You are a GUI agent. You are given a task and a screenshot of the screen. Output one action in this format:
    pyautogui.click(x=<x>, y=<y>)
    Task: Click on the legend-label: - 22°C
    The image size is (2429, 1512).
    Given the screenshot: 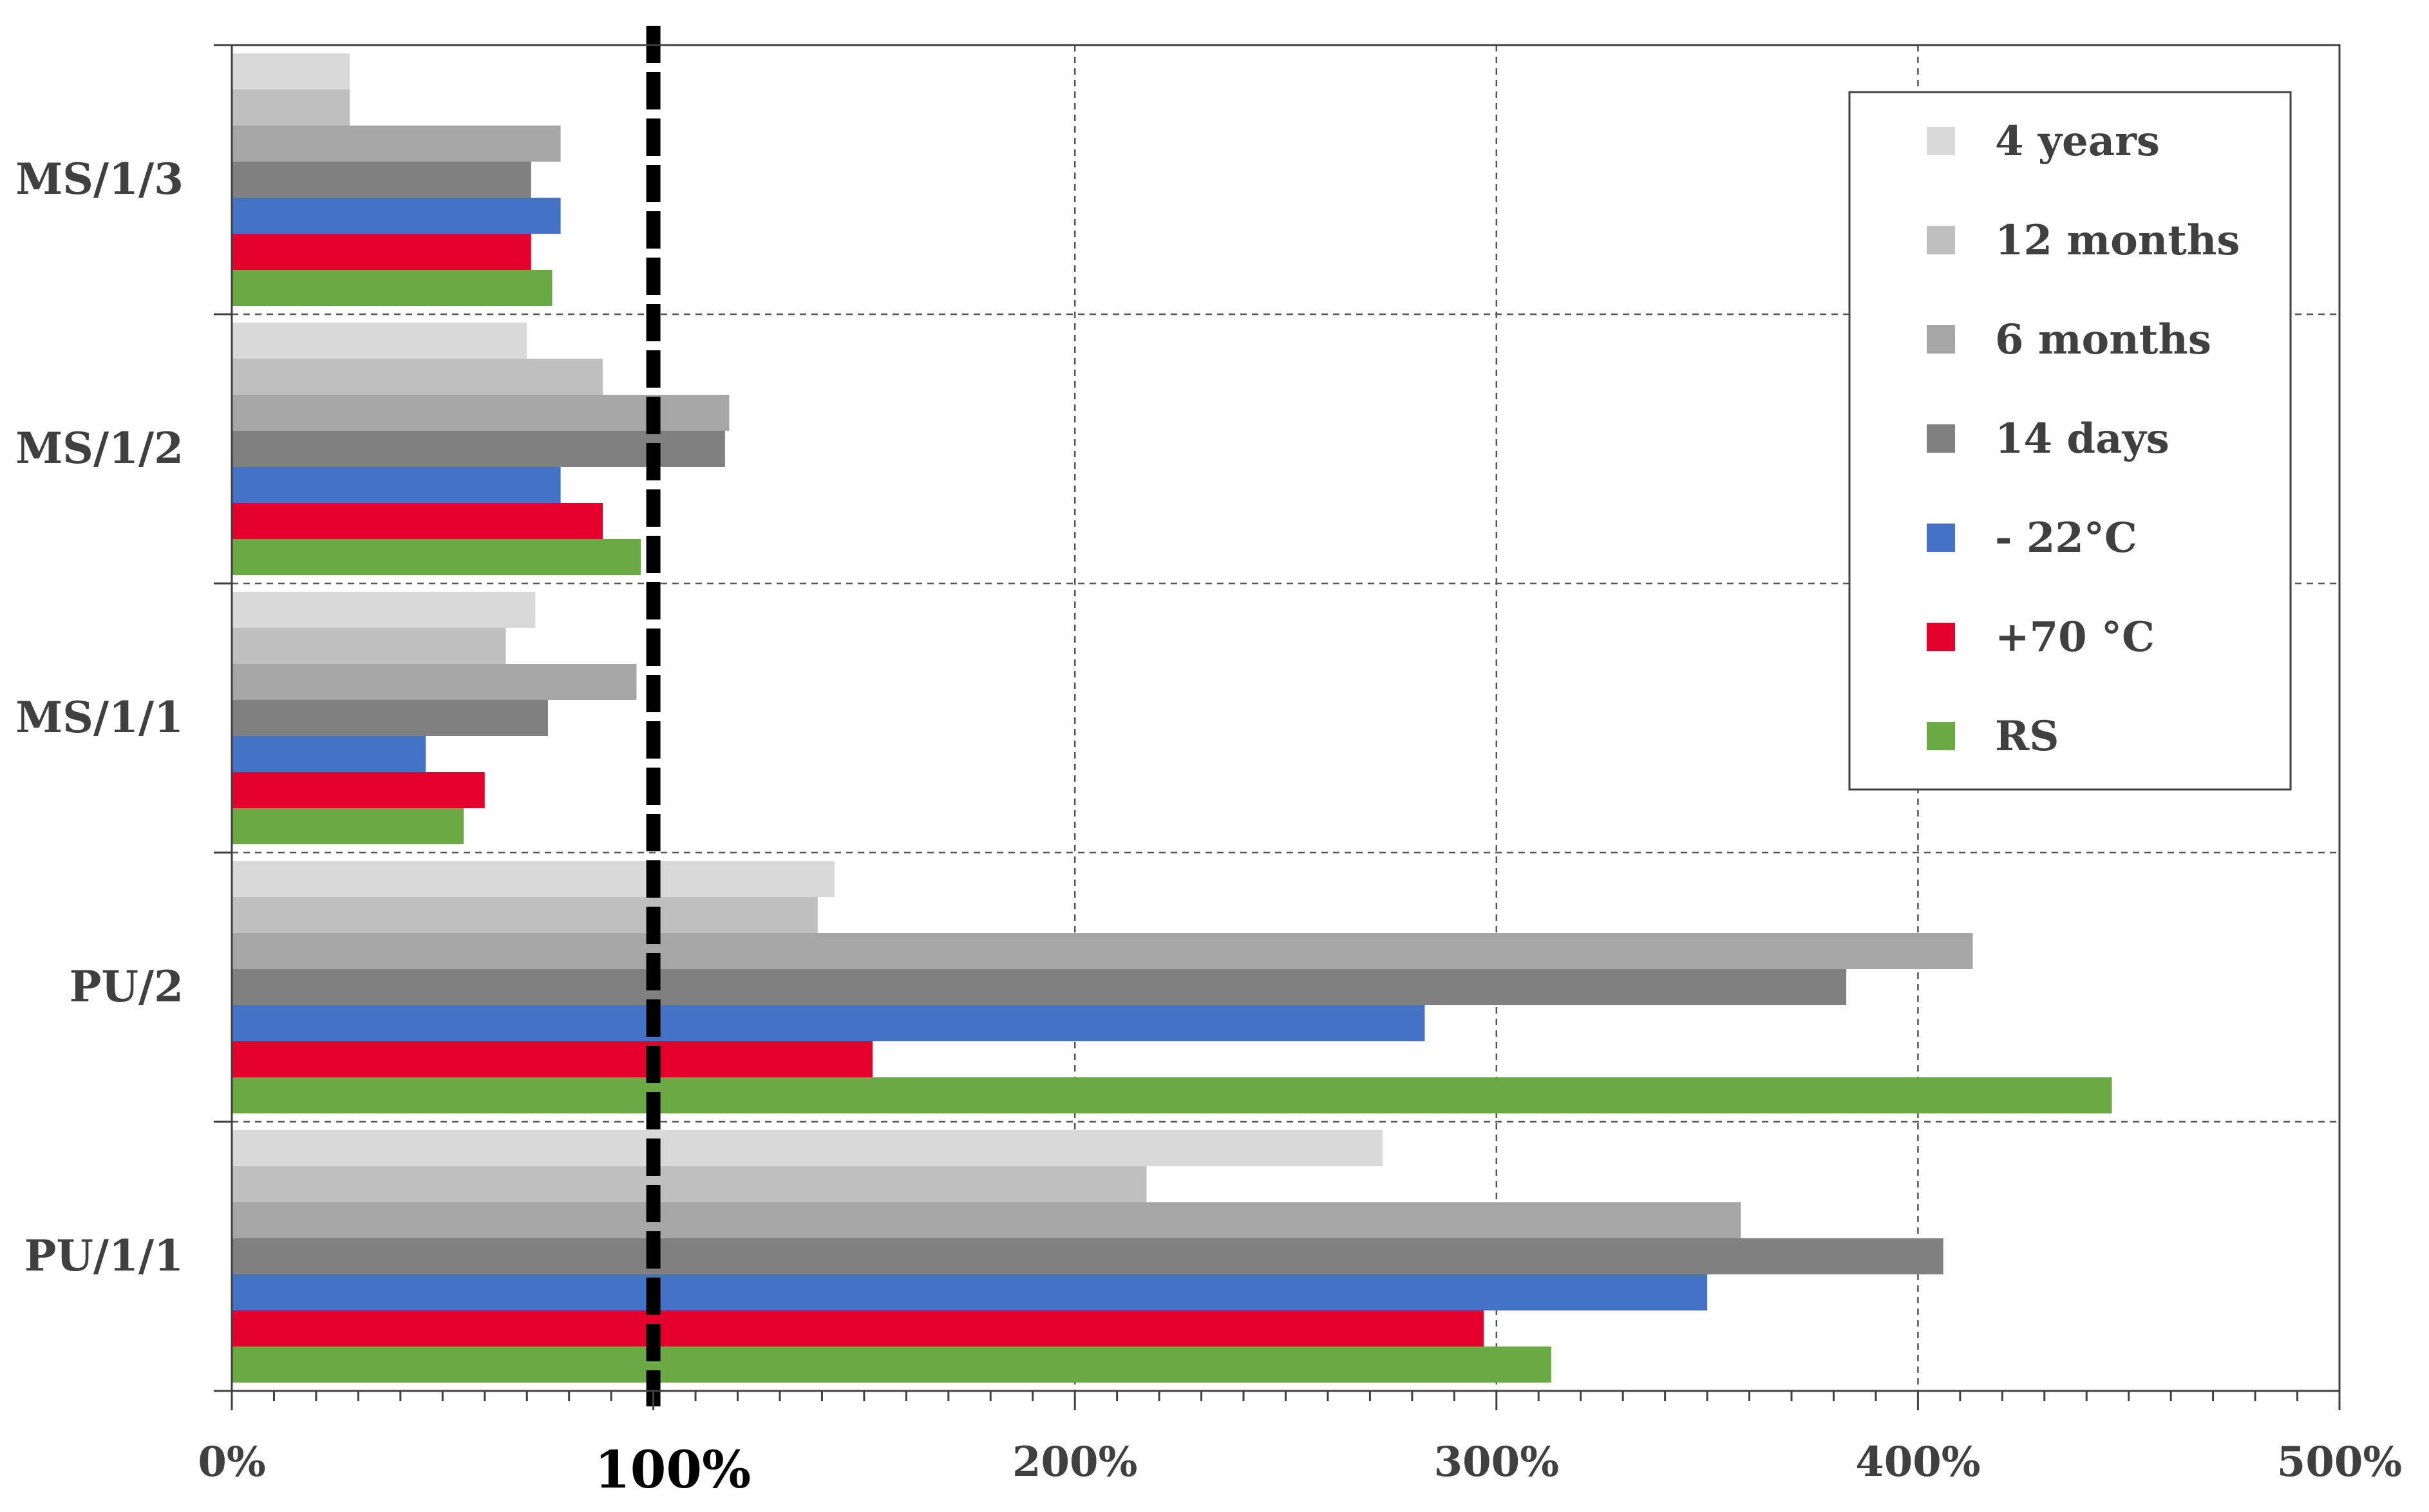 What is the action you would take?
    pyautogui.click(x=2066, y=538)
    